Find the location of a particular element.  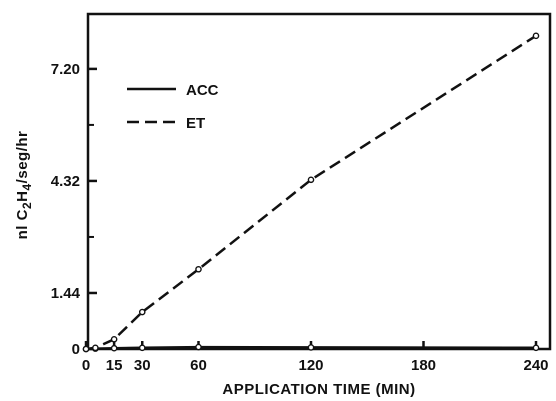

y-axis-title-part: /seg/hr is located at coordinates (22, 157).